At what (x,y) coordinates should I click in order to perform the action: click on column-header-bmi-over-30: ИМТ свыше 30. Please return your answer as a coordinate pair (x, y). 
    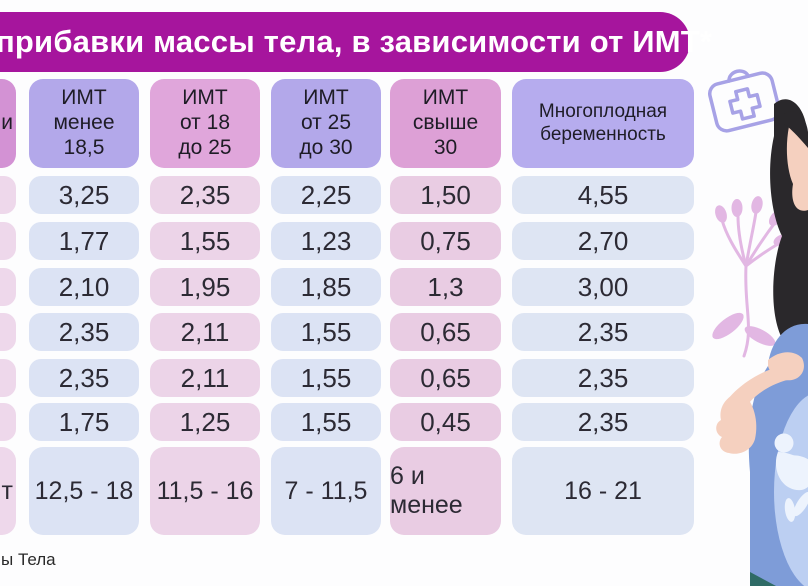
    Looking at the image, I should click on (445, 123).